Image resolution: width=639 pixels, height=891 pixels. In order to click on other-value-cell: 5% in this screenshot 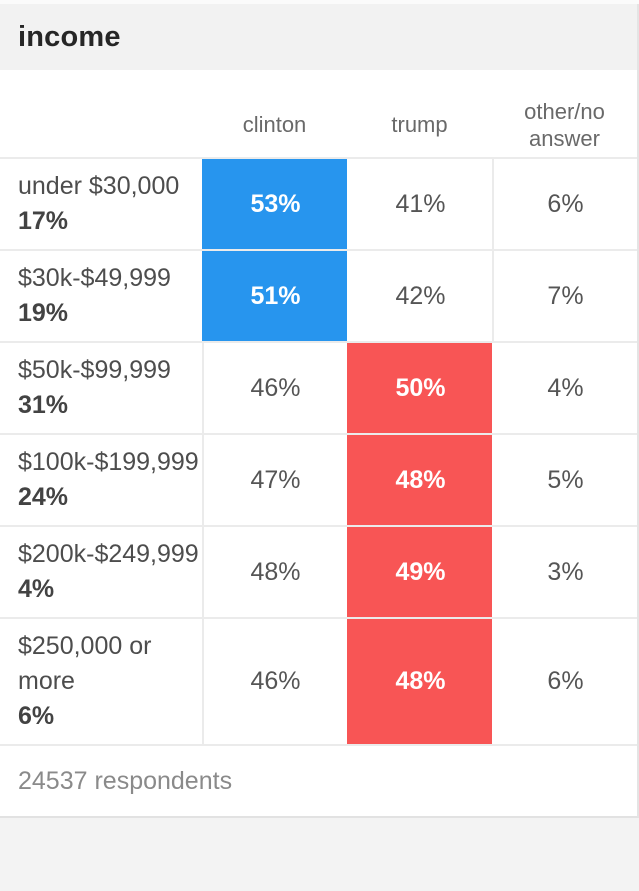, I will do `click(565, 479)`.